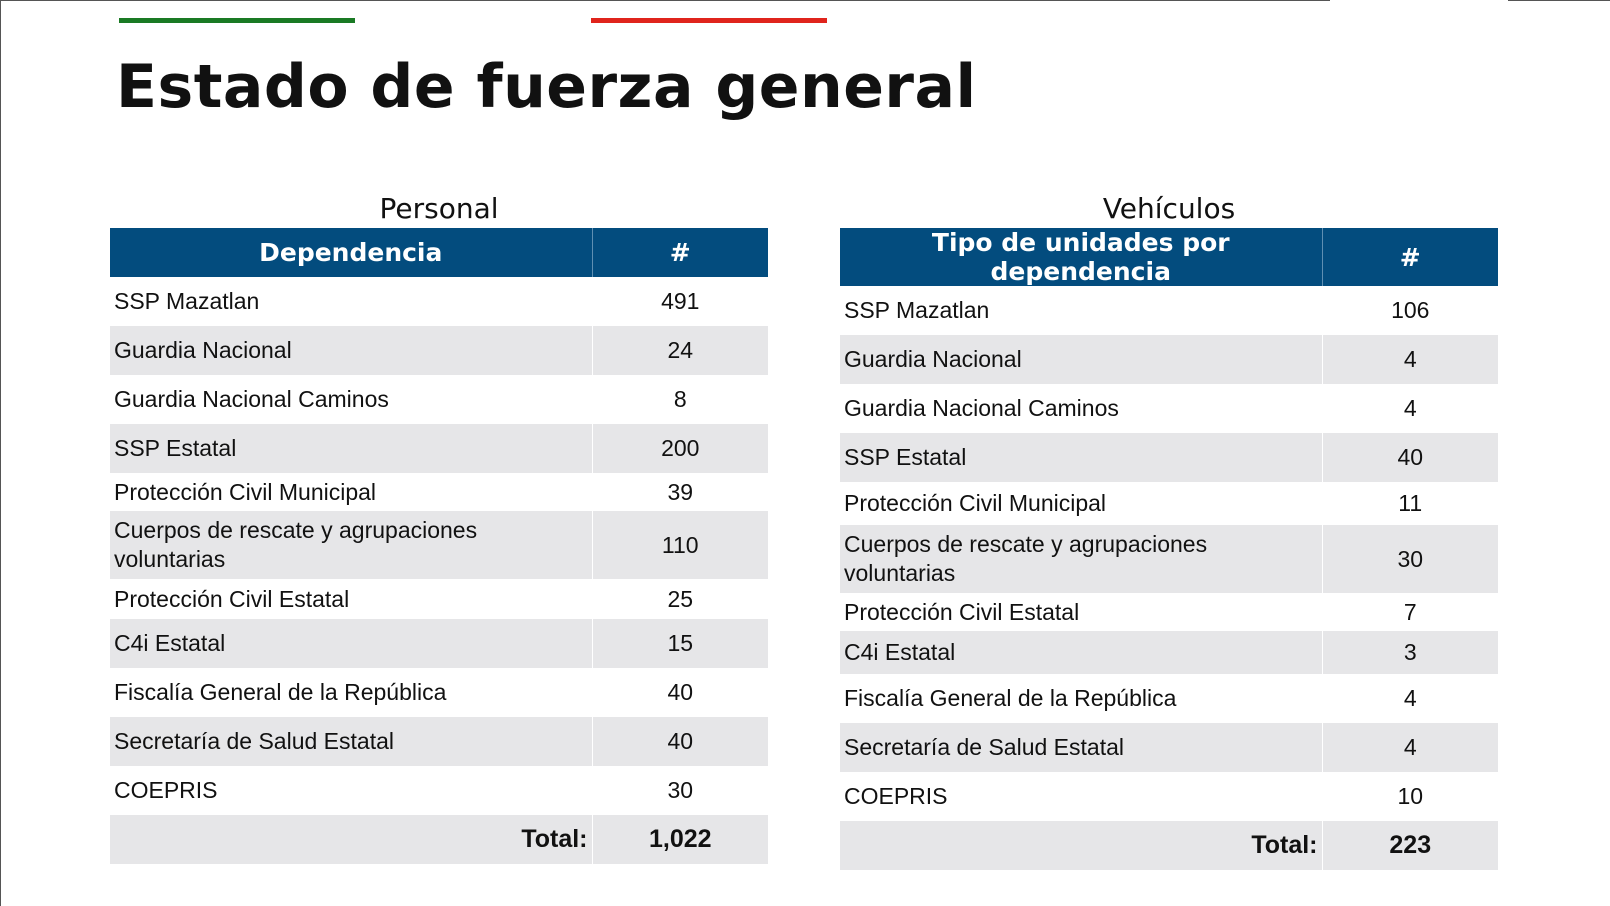 This screenshot has width=1610, height=906. What do you see at coordinates (1559, 0) in the screenshot?
I see `slide-border-top-right` at bounding box center [1559, 0].